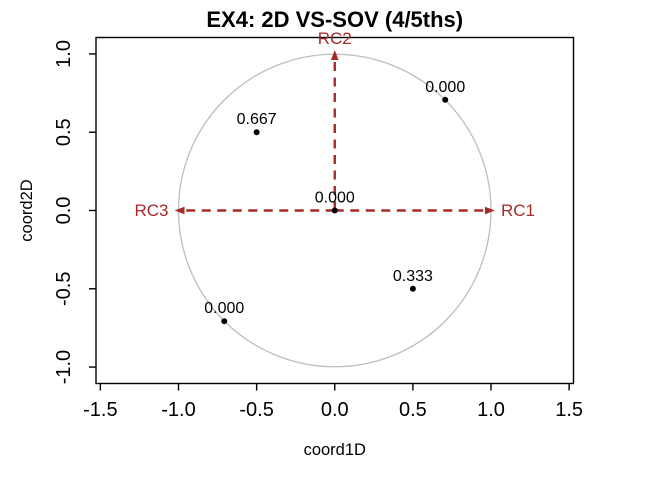 The width and height of the screenshot is (672, 480). I want to click on y-axis-label: coord2D, so click(27, 210).